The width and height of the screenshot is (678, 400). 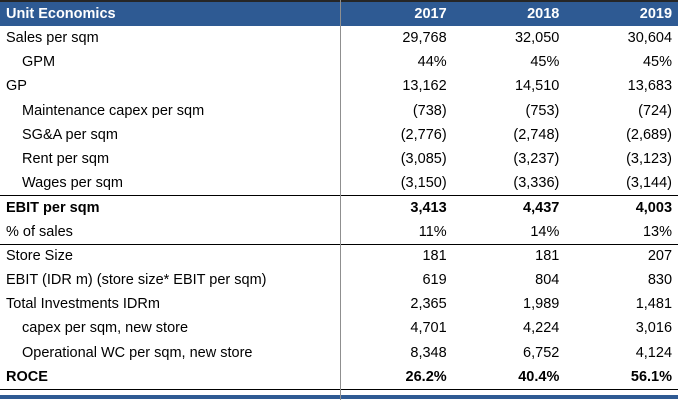 What do you see at coordinates (423, 159) in the screenshot?
I see `cell-value: (3,085)` at bounding box center [423, 159].